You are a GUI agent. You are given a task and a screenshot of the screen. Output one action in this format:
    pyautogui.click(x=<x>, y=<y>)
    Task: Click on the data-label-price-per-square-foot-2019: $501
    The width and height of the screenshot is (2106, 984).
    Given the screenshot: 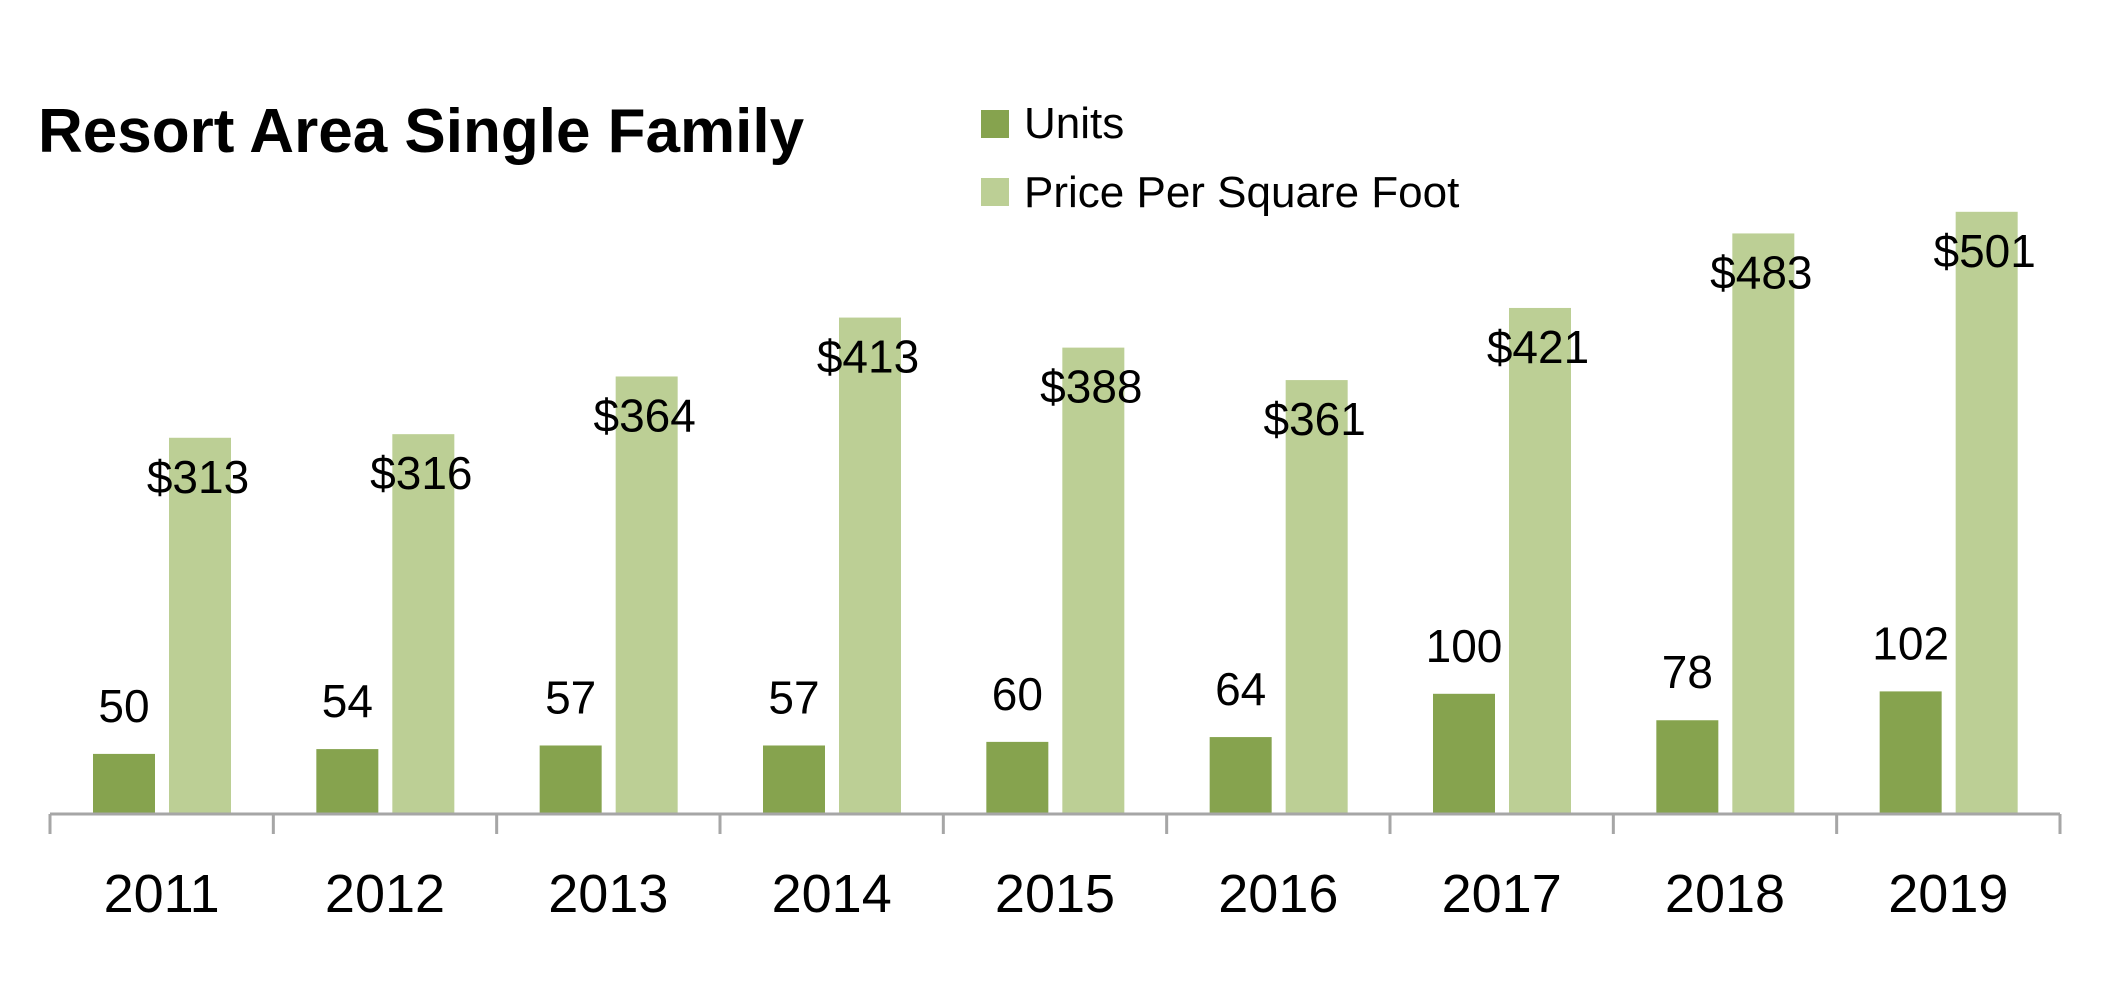 What is the action you would take?
    pyautogui.click(x=1984, y=251)
    